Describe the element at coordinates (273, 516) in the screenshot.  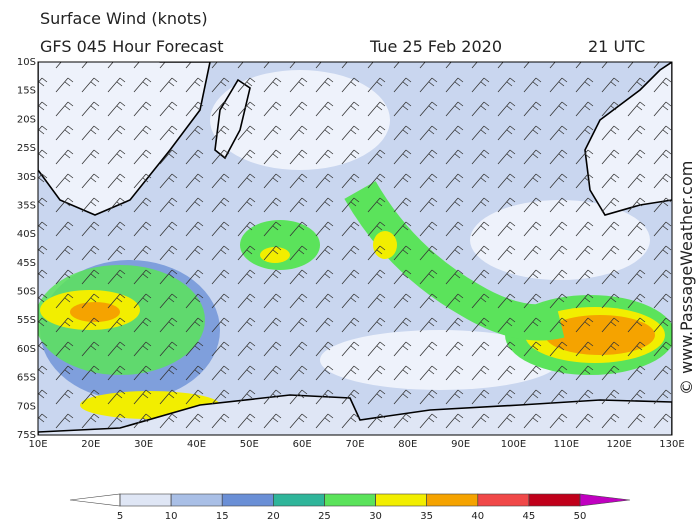
I see `colorbar-label: 20` at that location.